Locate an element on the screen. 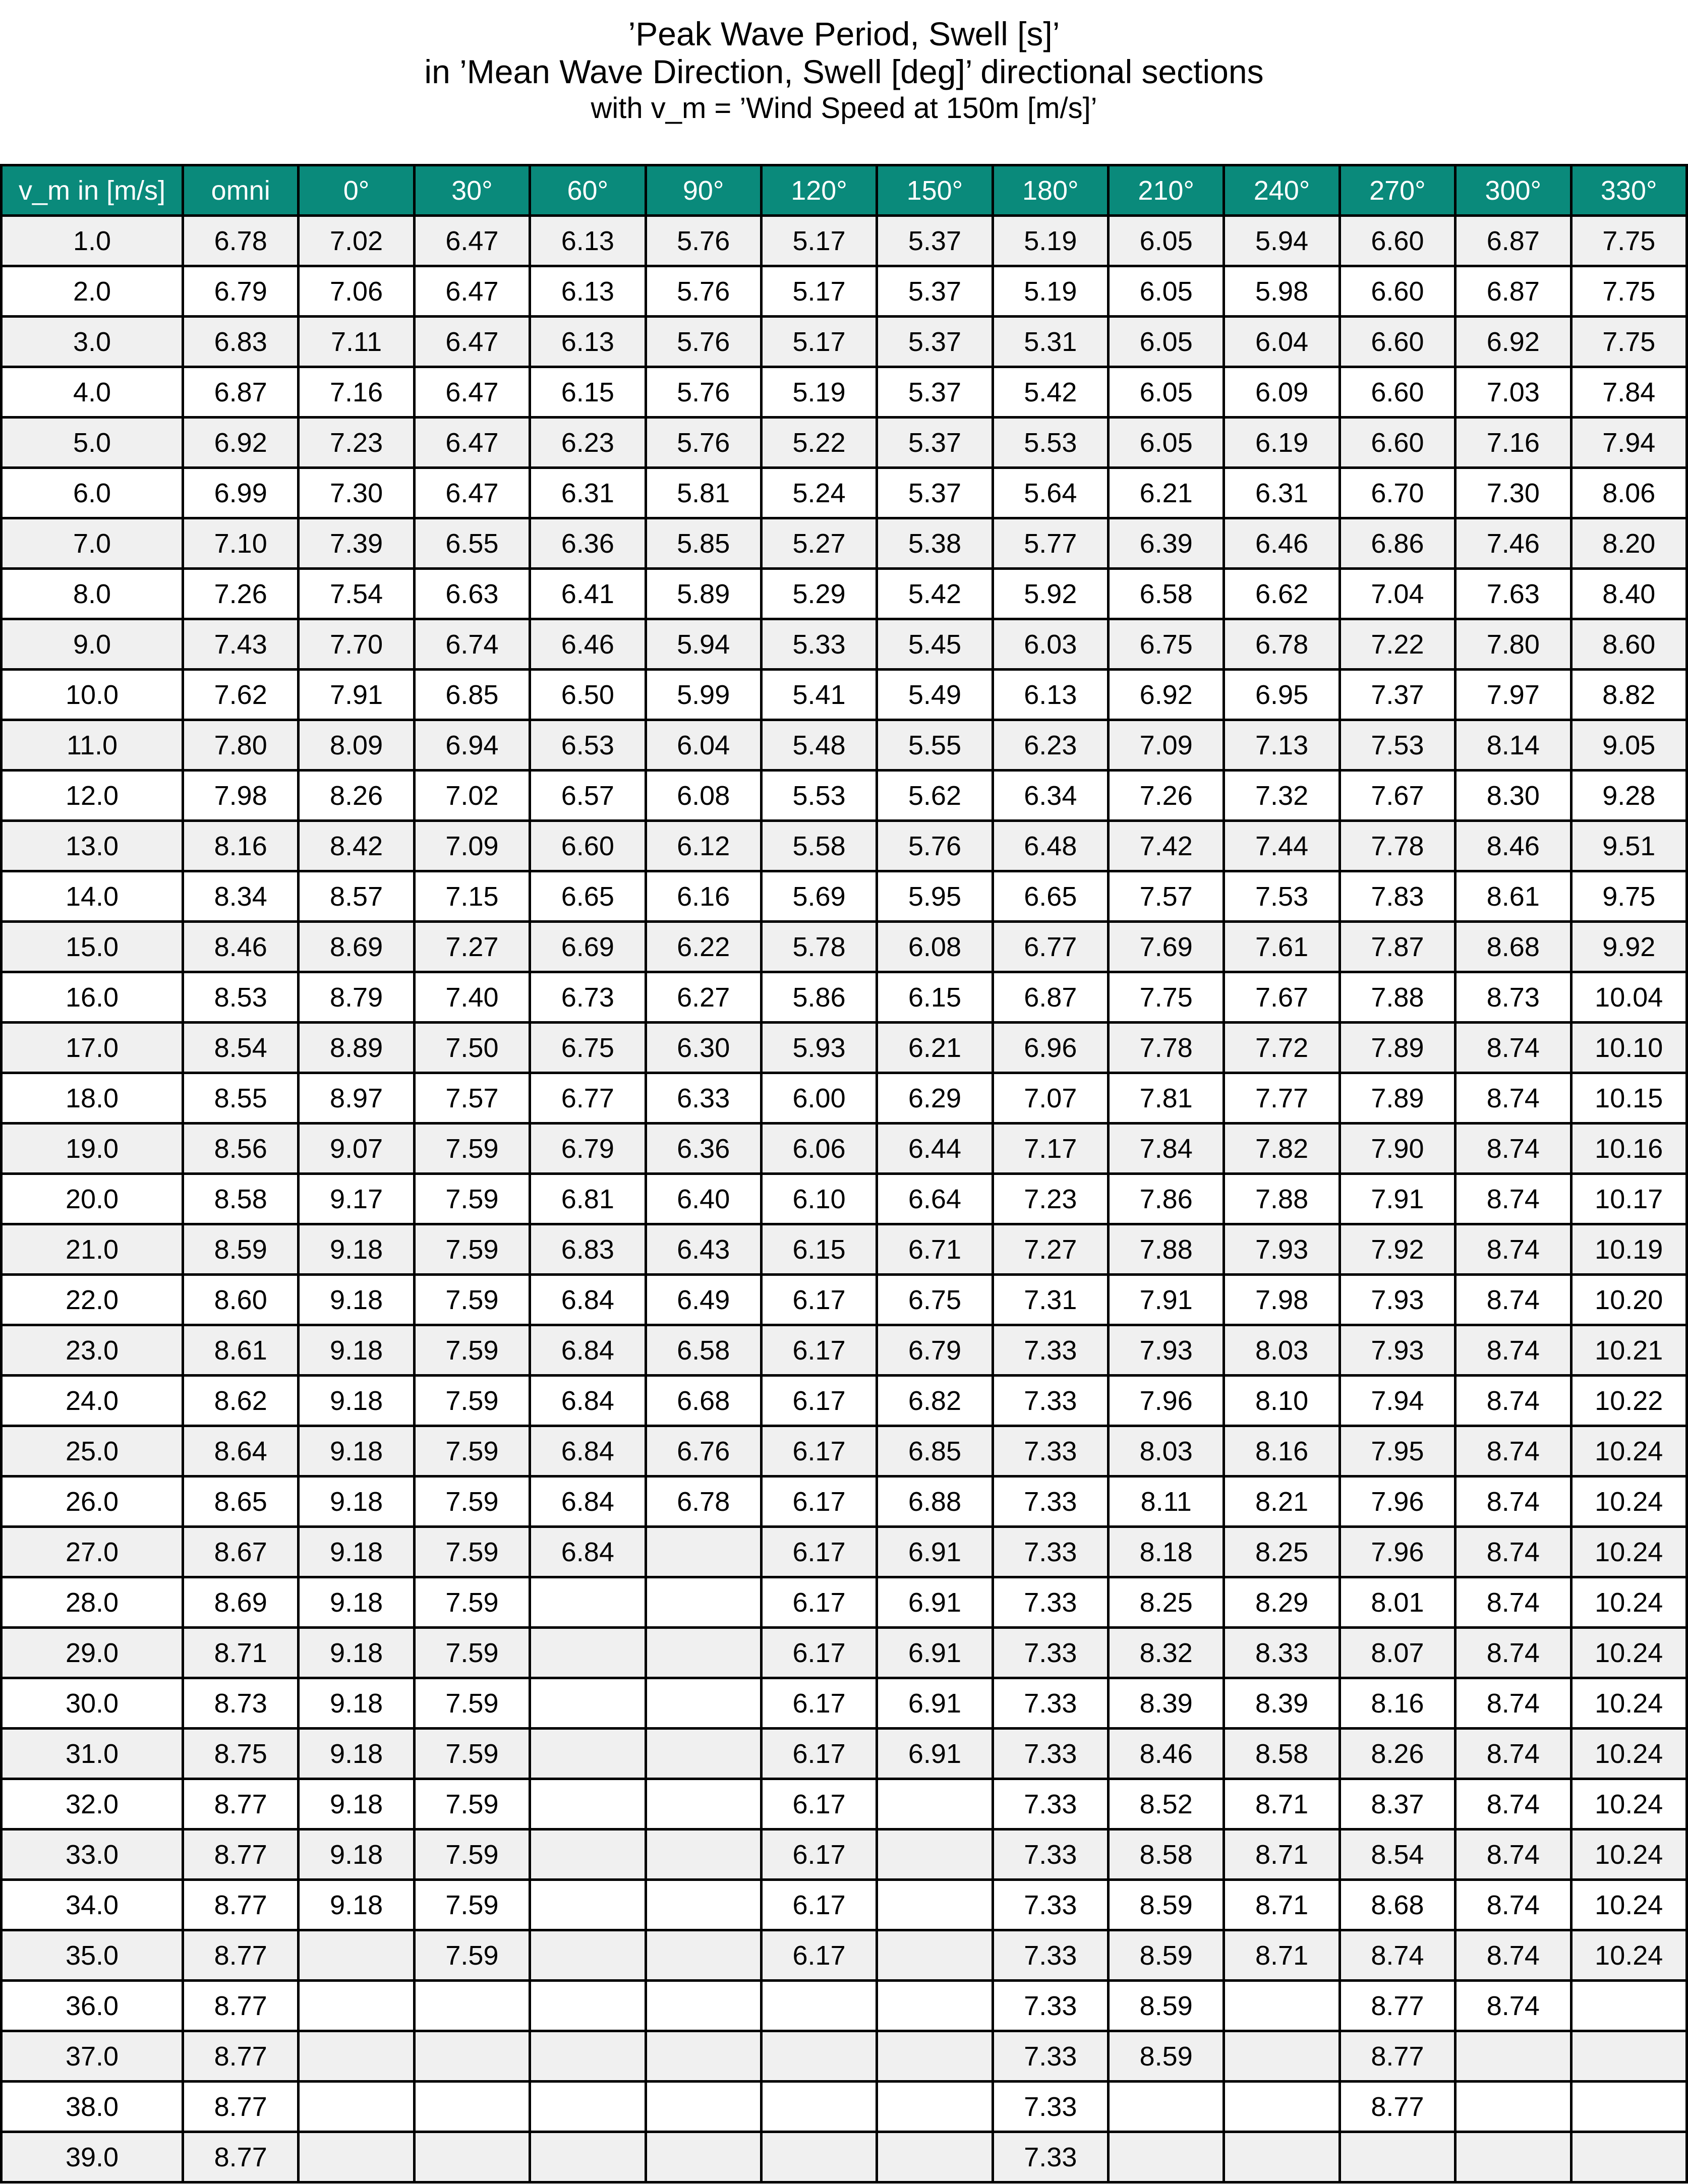 The image size is (1688, 2184). row-speed-cell: 18.0 is located at coordinates (92, 1098).